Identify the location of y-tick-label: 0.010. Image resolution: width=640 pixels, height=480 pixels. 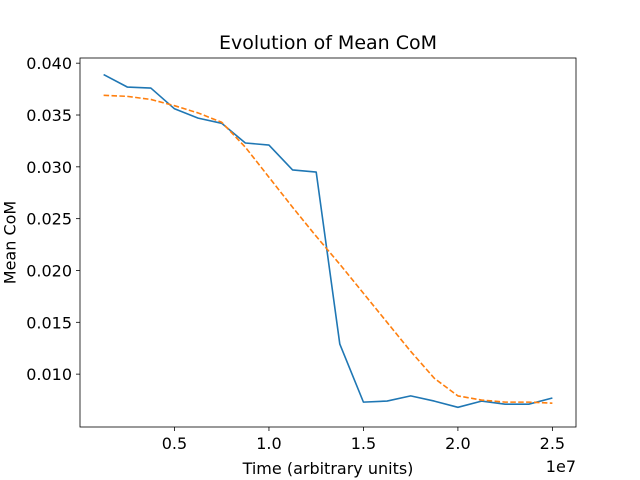
(49, 374).